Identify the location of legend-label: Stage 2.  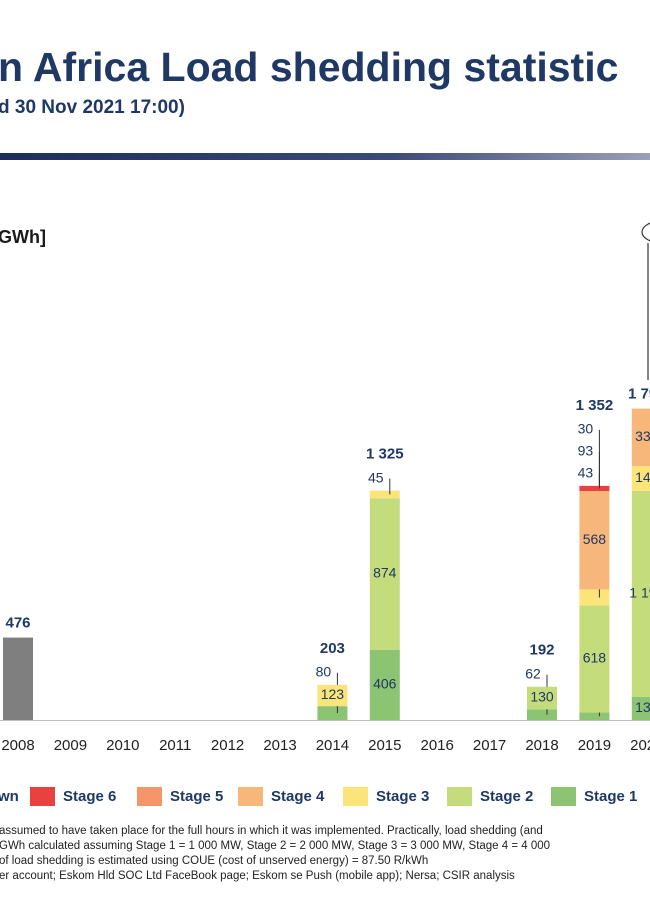
(506, 796).